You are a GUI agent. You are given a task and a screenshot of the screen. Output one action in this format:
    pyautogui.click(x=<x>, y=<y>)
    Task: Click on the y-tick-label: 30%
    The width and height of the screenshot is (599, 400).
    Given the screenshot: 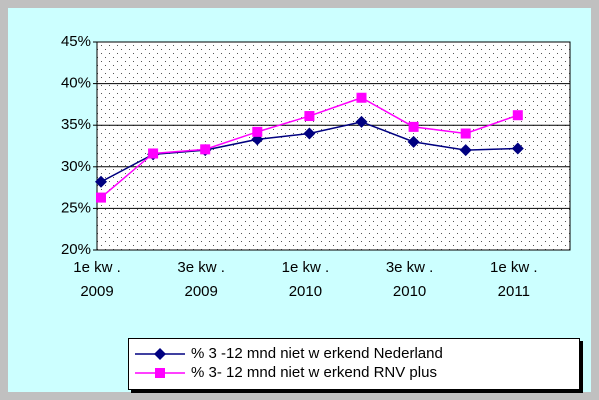 What is the action you would take?
    pyautogui.click(x=76, y=166)
    